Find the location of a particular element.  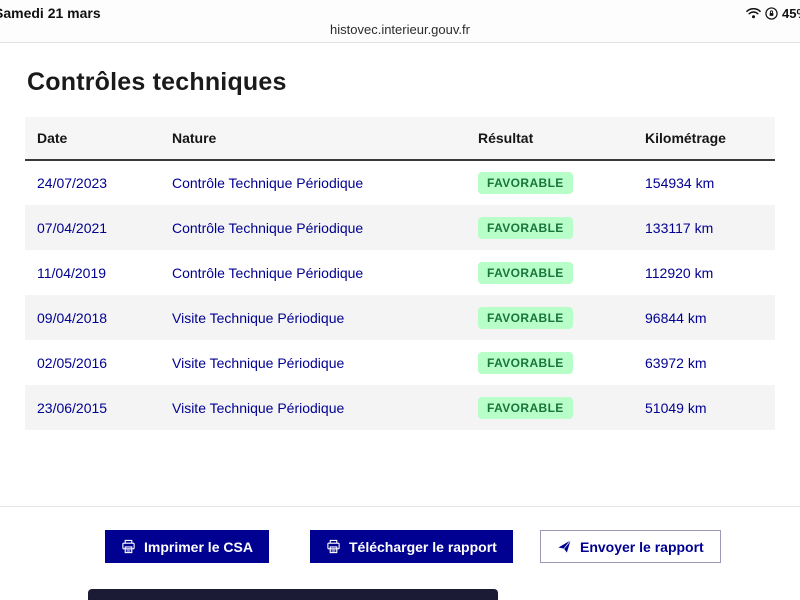

cell-date: 02/05/2016 is located at coordinates (72, 362).